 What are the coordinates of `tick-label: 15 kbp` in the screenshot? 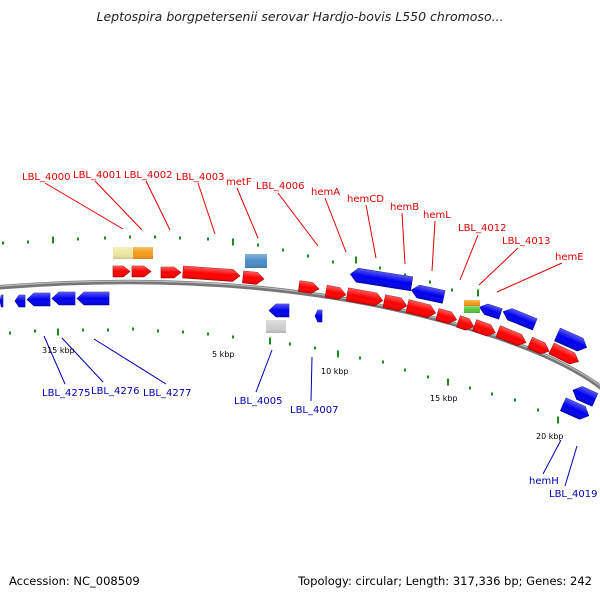 It's located at (444, 398).